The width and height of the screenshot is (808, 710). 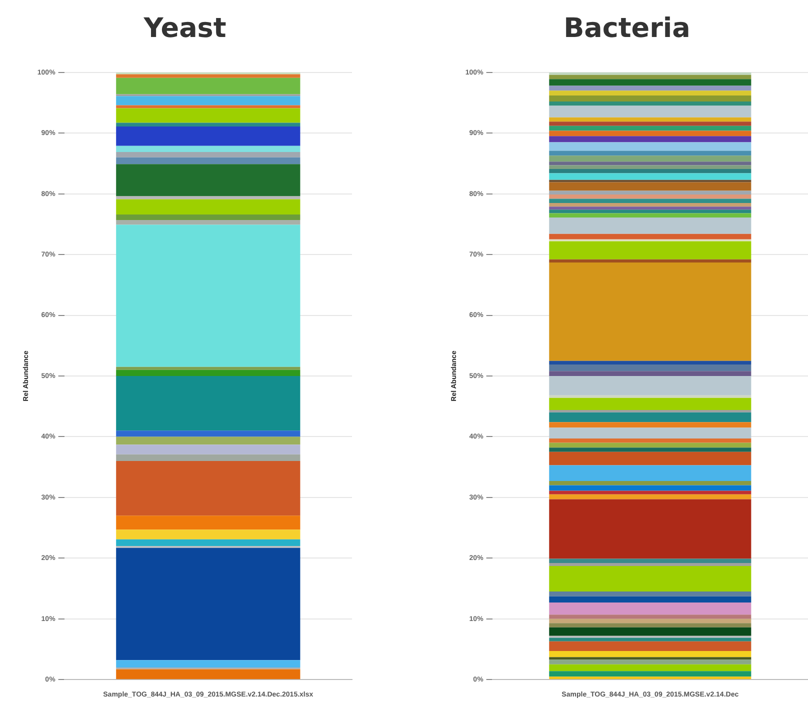 I want to click on chart-title: Yeast, so click(x=184, y=28).